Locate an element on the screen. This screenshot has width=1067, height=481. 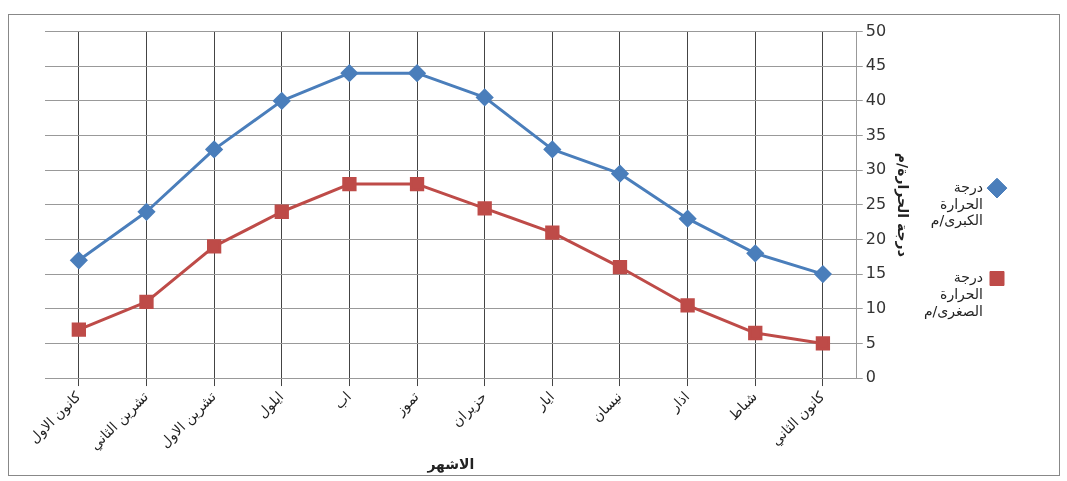
x-tick-label: ايار is located at coordinates (544, 401).